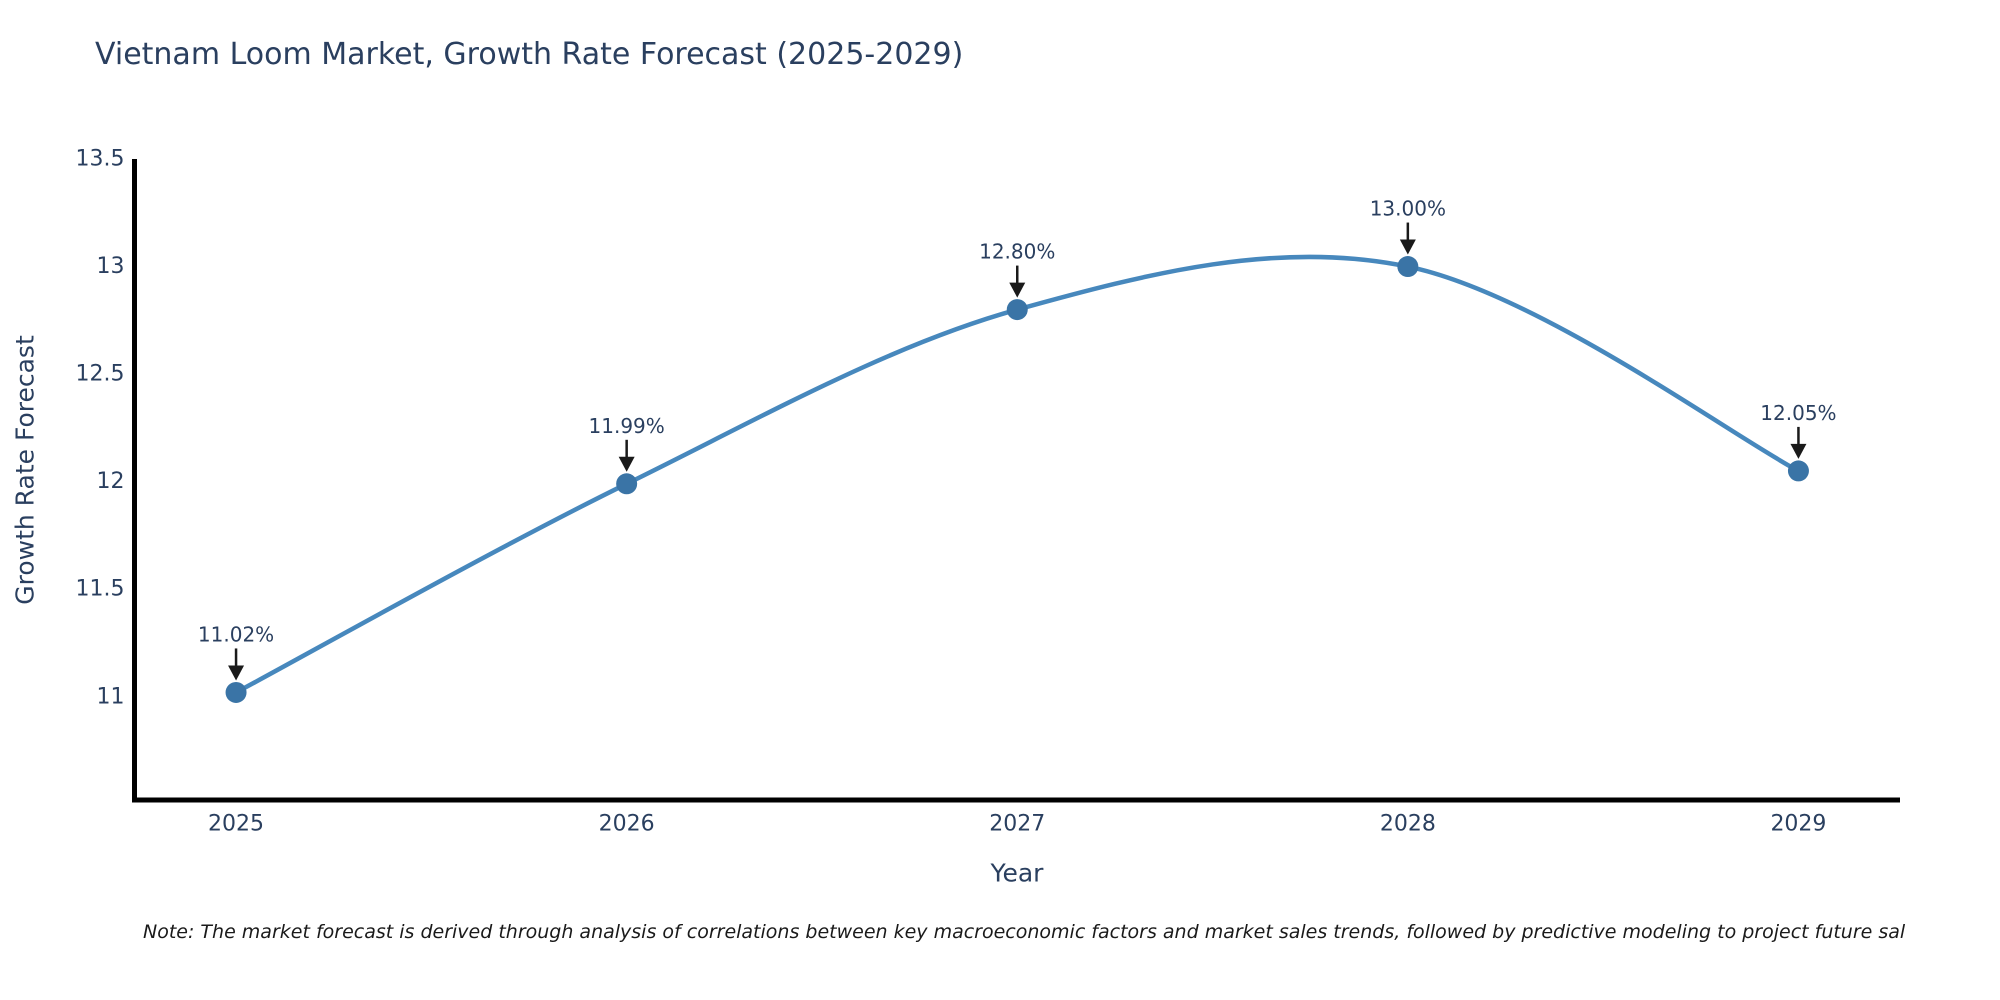 The image size is (2000, 1000). Describe the element at coordinates (111, 266) in the screenshot. I see `y-tick-label: 13` at that location.